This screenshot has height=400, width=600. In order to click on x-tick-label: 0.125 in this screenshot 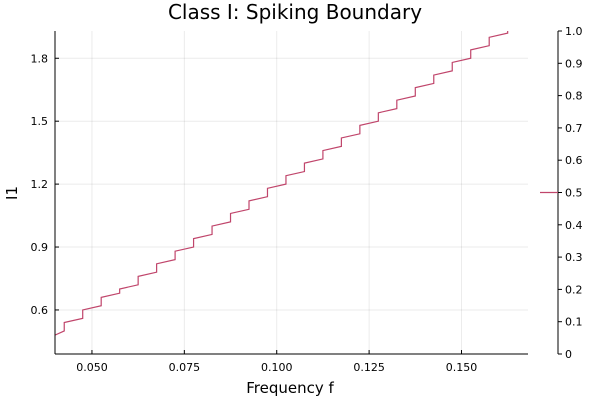, I will do `click(369, 367)`.